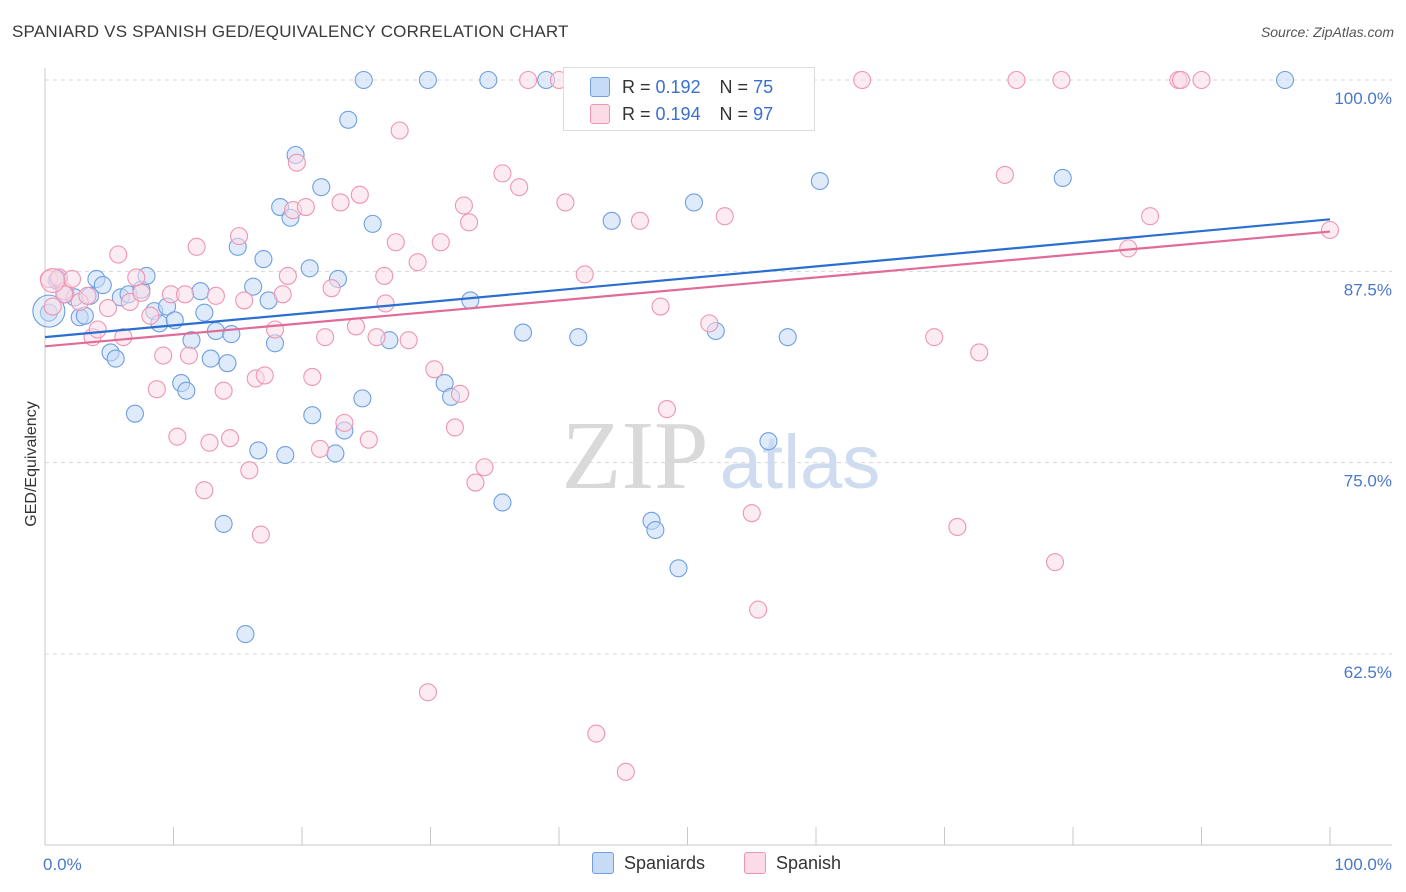  Describe the element at coordinates (603, 863) in the screenshot. I see `bottom-legend-swatch-spaniards` at that location.